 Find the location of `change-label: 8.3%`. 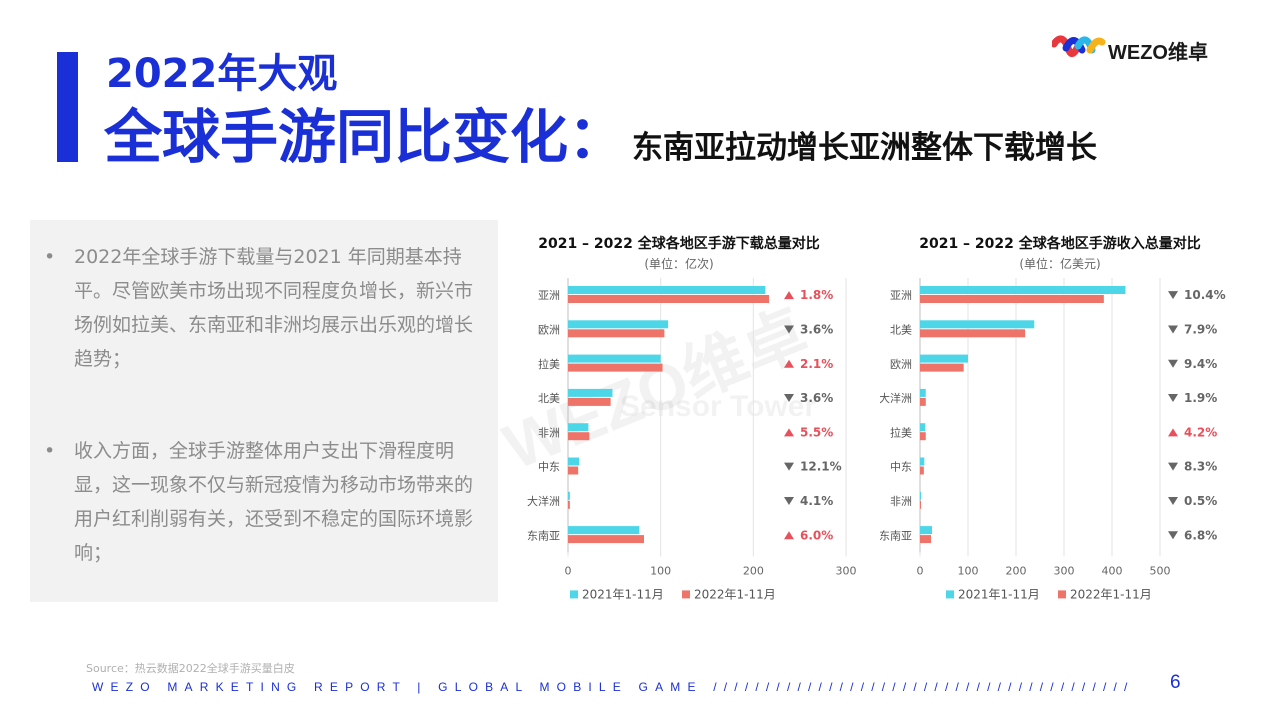

change-label: 8.3% is located at coordinates (1200, 467).